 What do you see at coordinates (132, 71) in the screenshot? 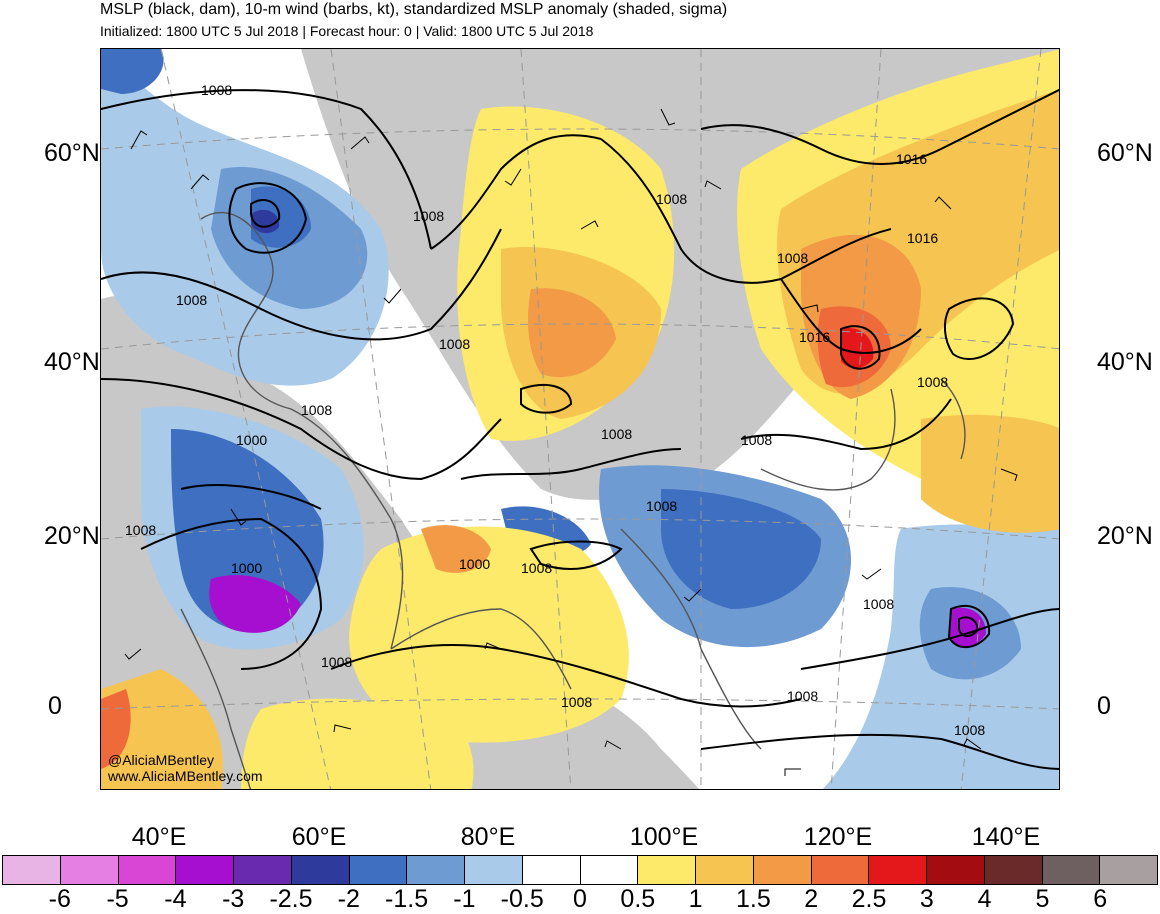
I see `anomaly-blue-corner` at bounding box center [132, 71].